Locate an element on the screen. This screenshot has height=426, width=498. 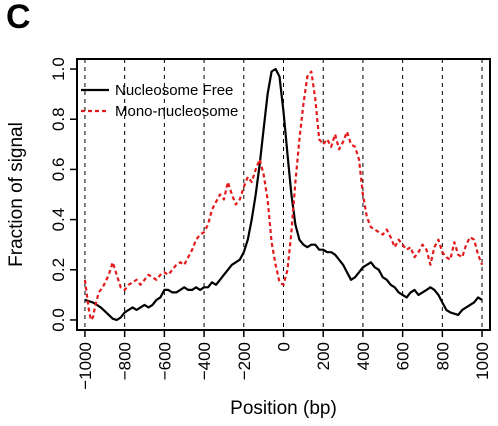
x-axis-title: Position (bp) is located at coordinates (283, 408).